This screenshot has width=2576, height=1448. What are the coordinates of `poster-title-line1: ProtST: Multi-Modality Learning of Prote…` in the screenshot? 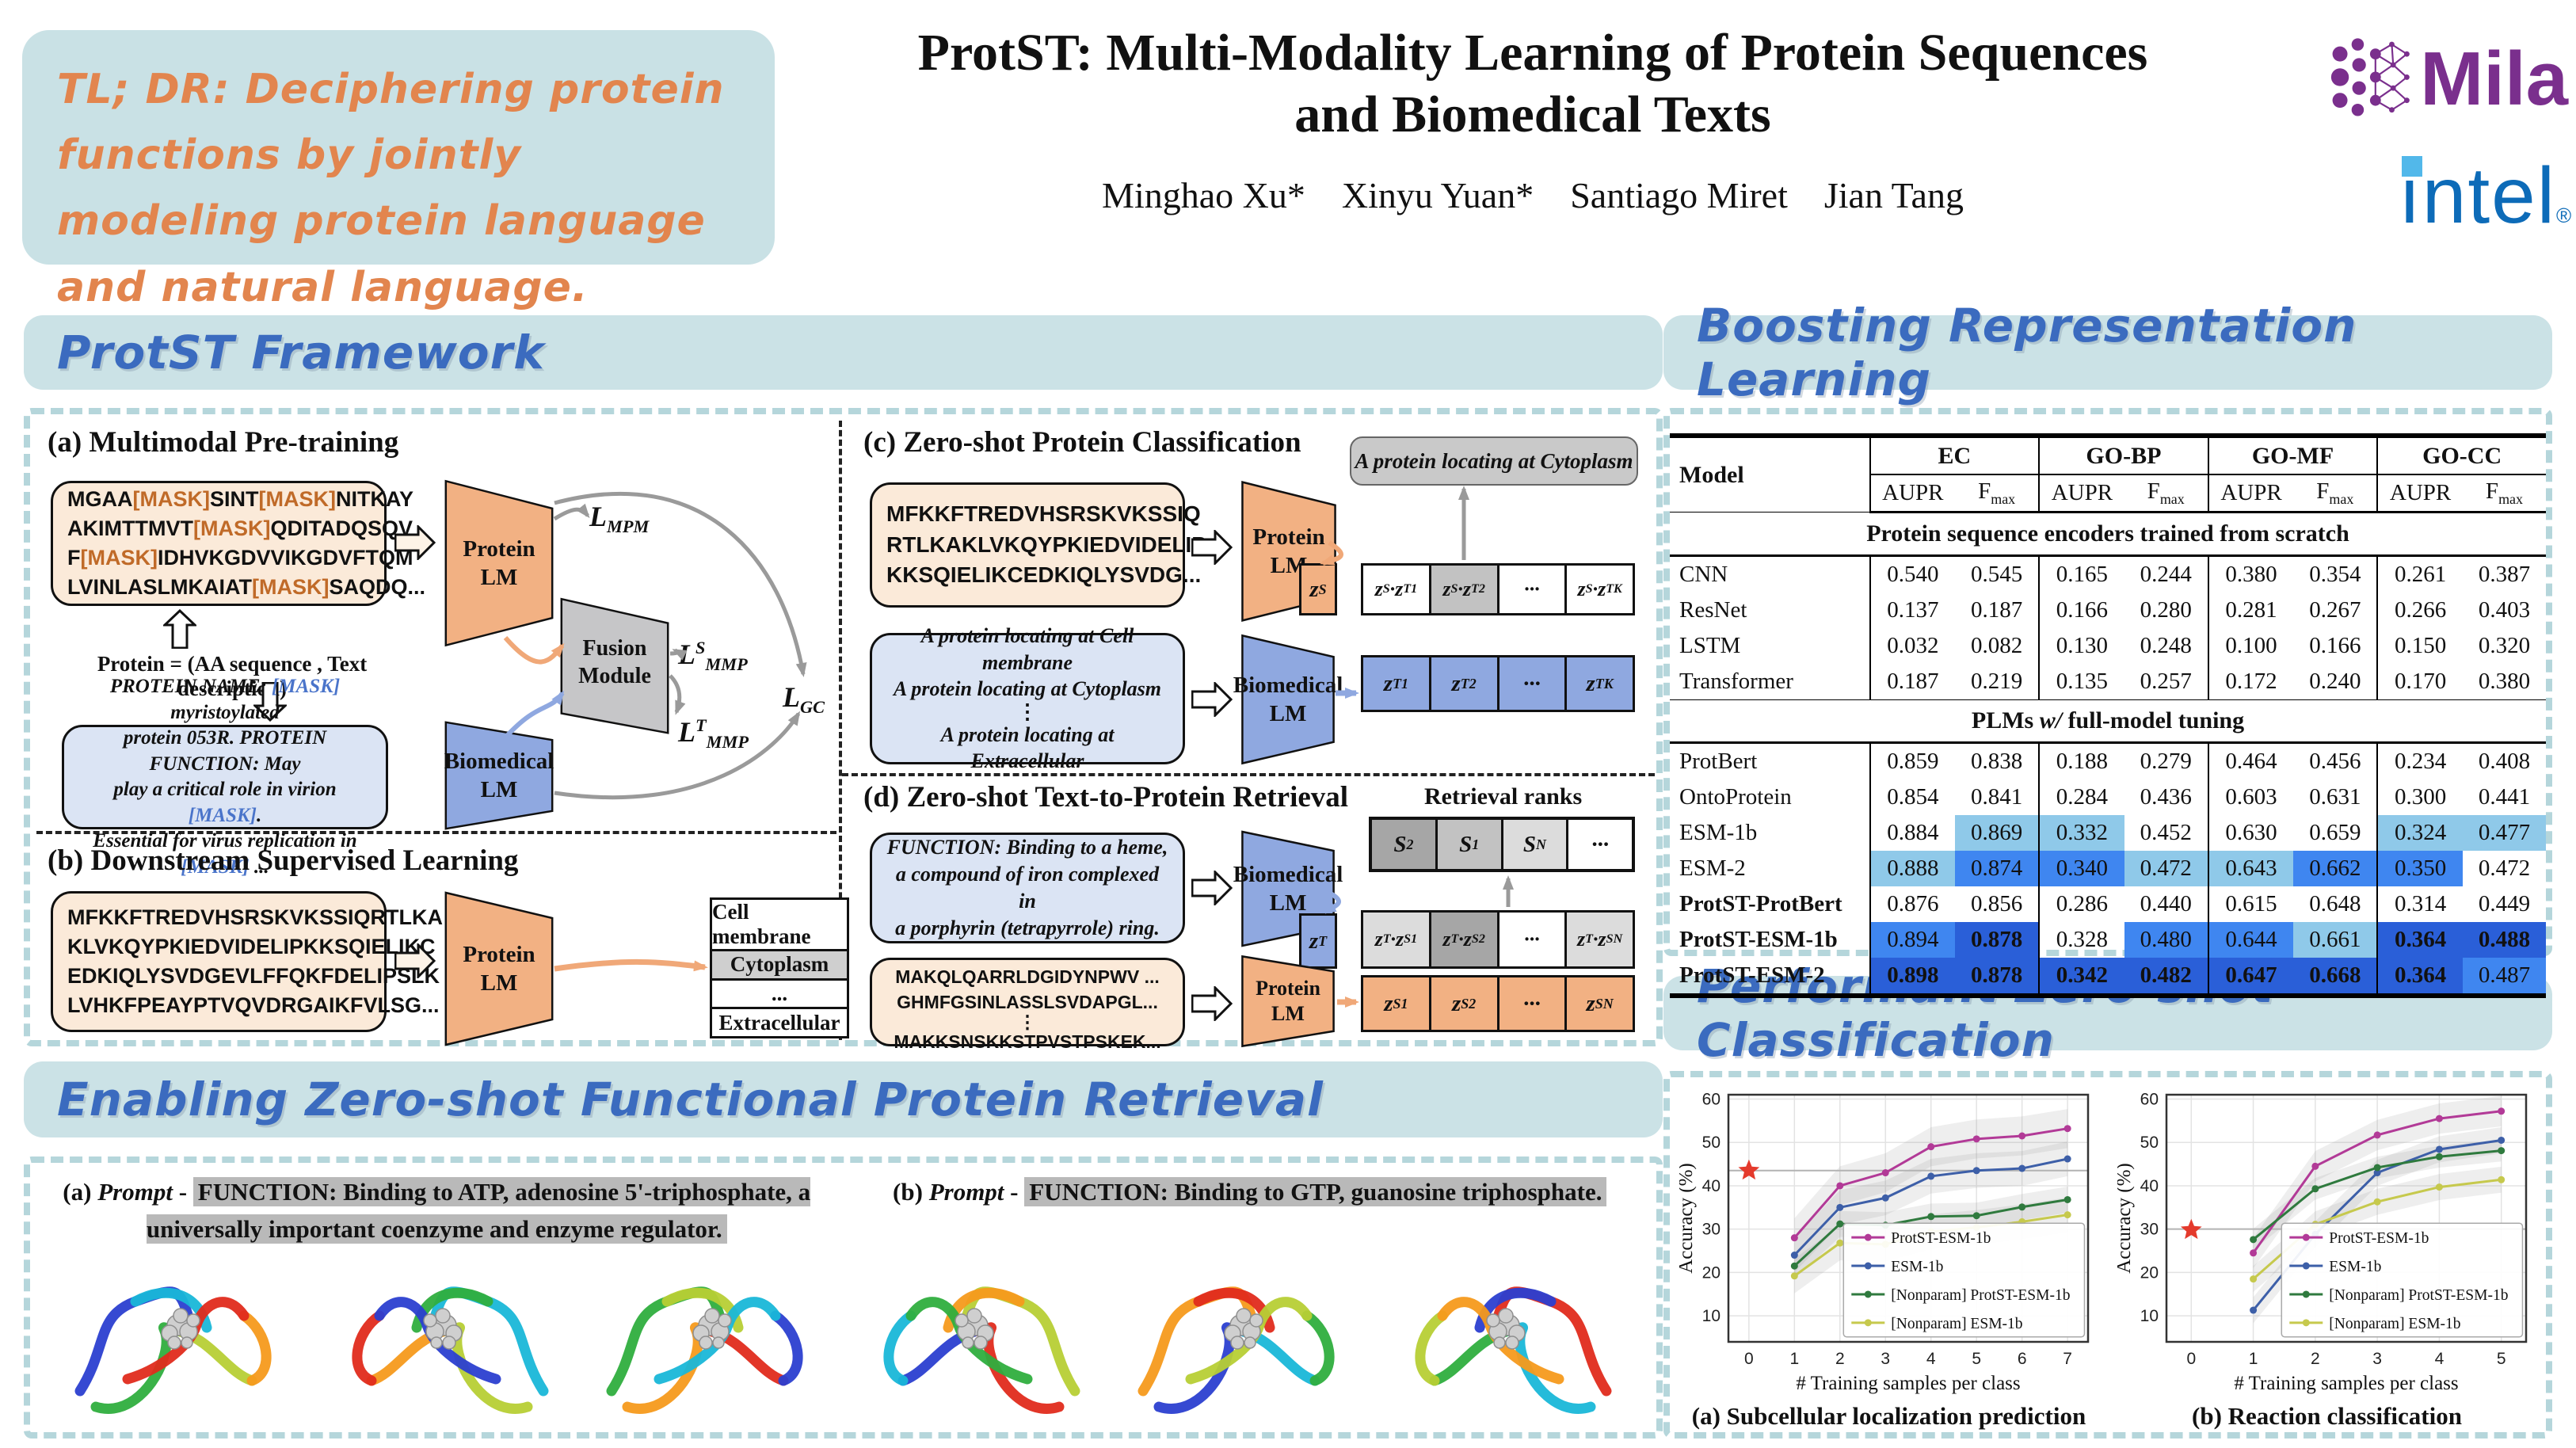 It's located at (1532, 53).